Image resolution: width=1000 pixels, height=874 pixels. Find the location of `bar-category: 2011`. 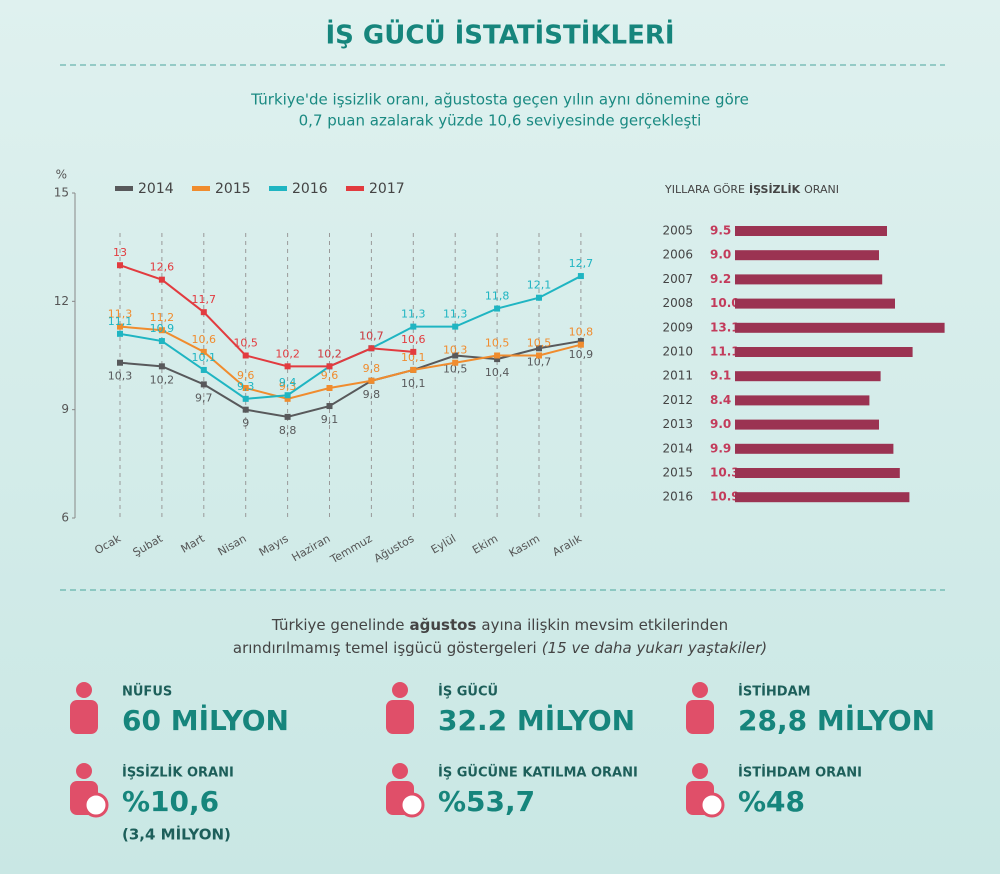

bar-category: 2011 is located at coordinates (677, 376).